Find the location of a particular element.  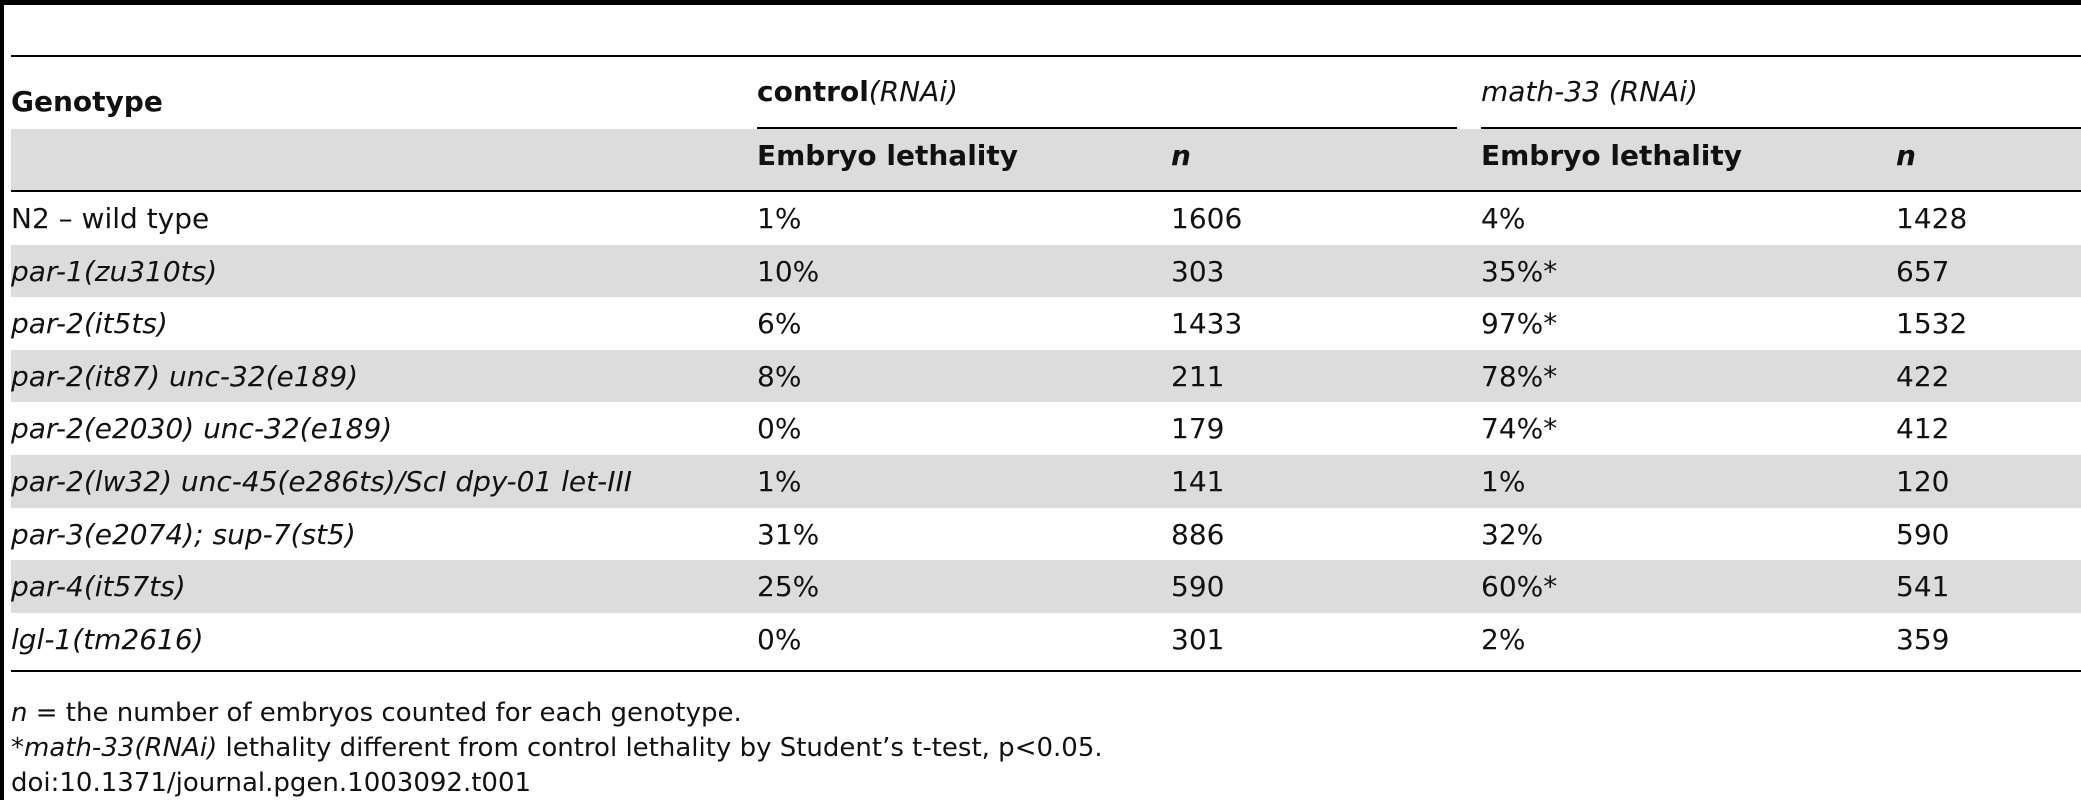

math33-lethality-cell: 4% is located at coordinates (1503, 218).